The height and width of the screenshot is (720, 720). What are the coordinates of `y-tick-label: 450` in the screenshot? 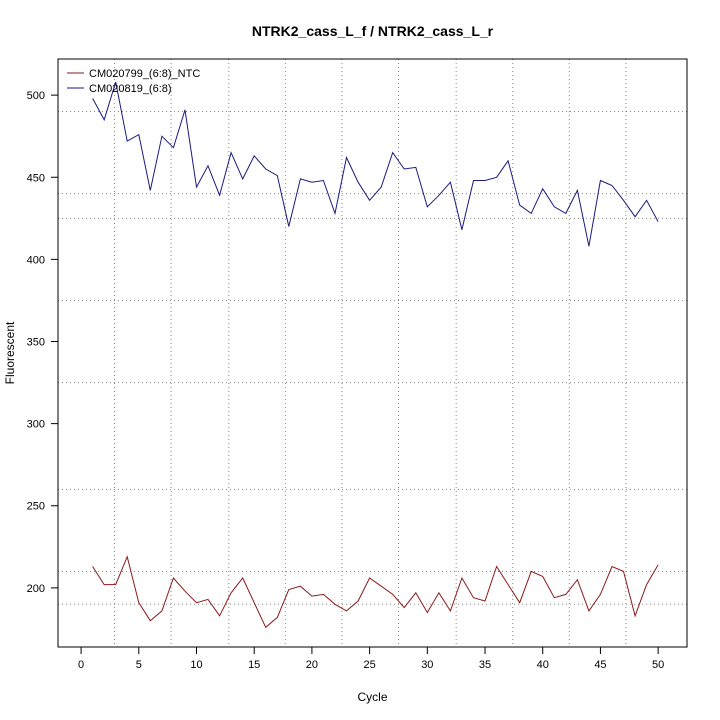 It's located at (36, 178).